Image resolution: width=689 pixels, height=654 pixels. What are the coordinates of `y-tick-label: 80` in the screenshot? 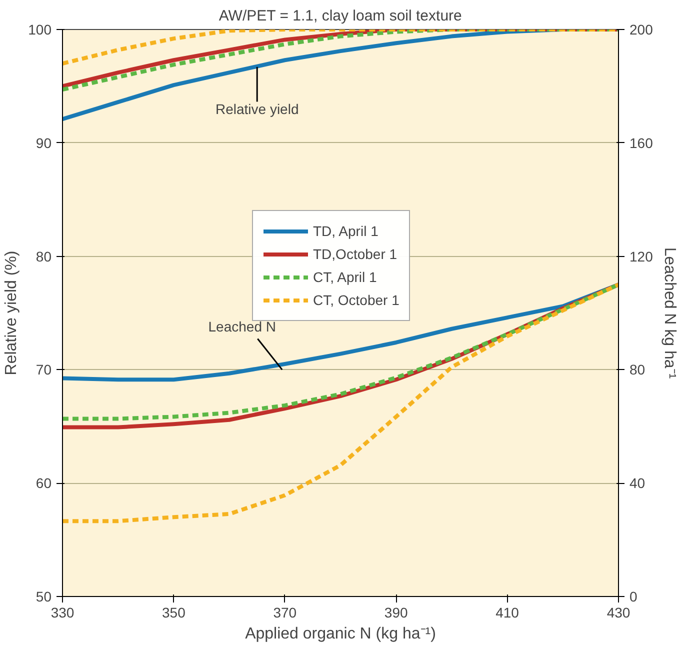 It's located at (44, 256).